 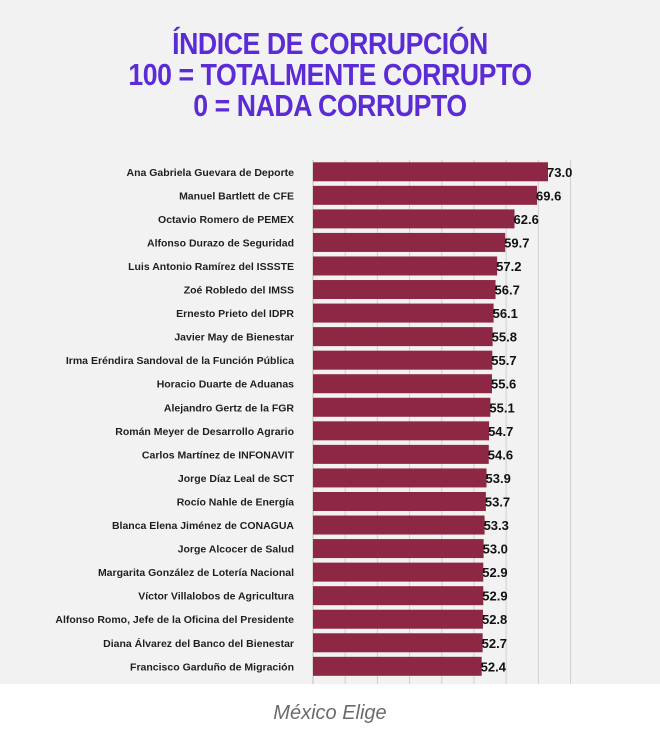 I want to click on category-label: Luis Antonio Ramírez del ISSSTE, so click(x=211, y=267).